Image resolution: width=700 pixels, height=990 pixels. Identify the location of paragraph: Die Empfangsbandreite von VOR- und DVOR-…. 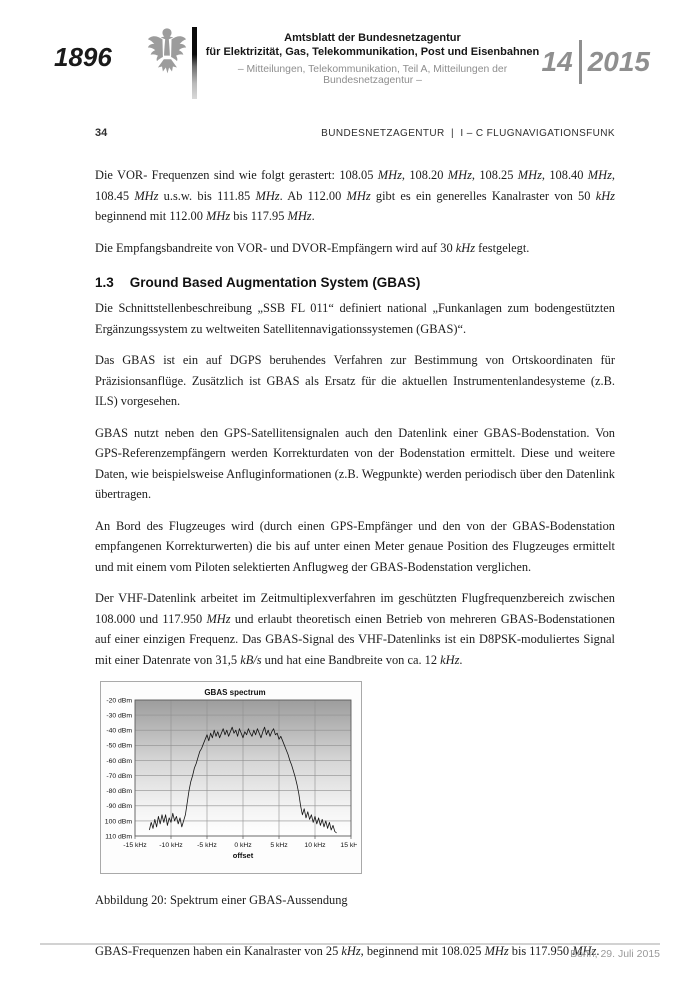
(312, 247).